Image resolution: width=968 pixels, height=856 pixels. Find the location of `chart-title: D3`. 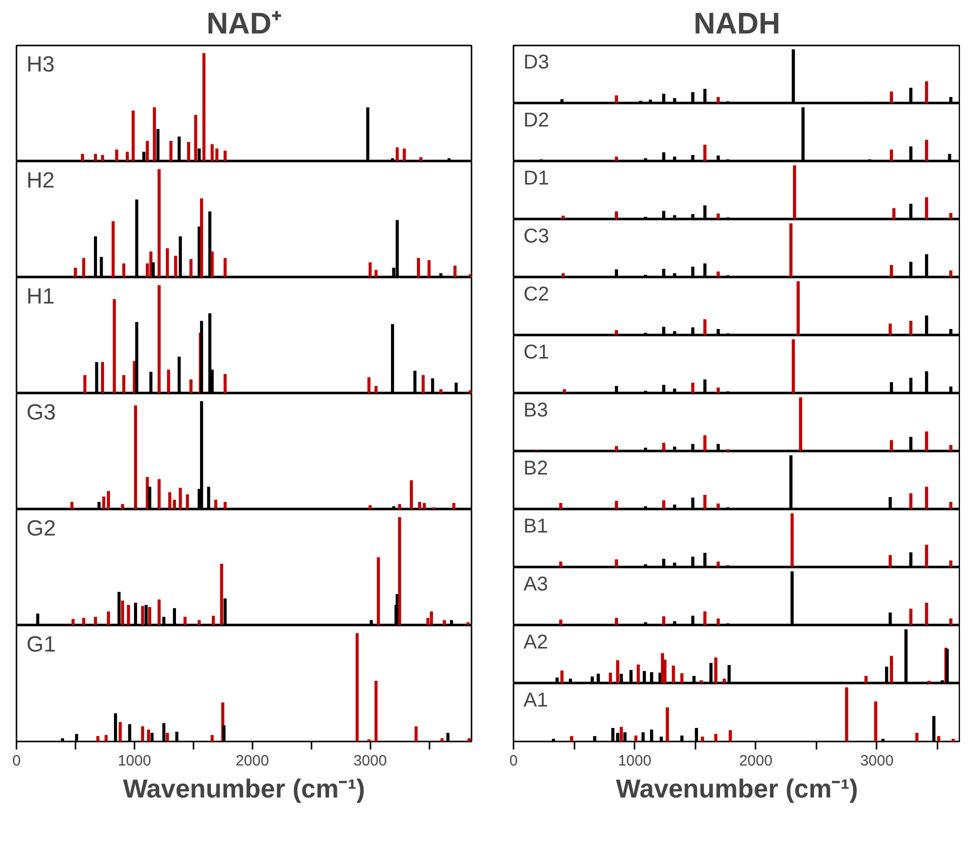

chart-title: D3 is located at coordinates (537, 63).